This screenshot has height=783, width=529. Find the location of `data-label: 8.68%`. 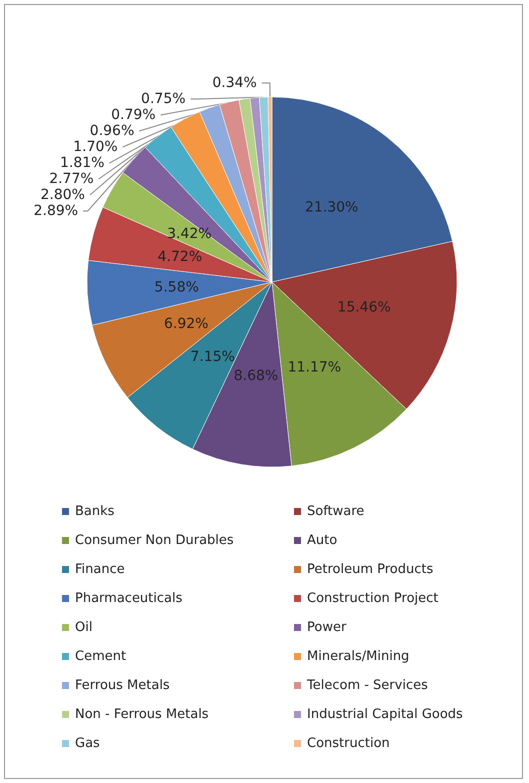

data-label: 8.68% is located at coordinates (256, 376).